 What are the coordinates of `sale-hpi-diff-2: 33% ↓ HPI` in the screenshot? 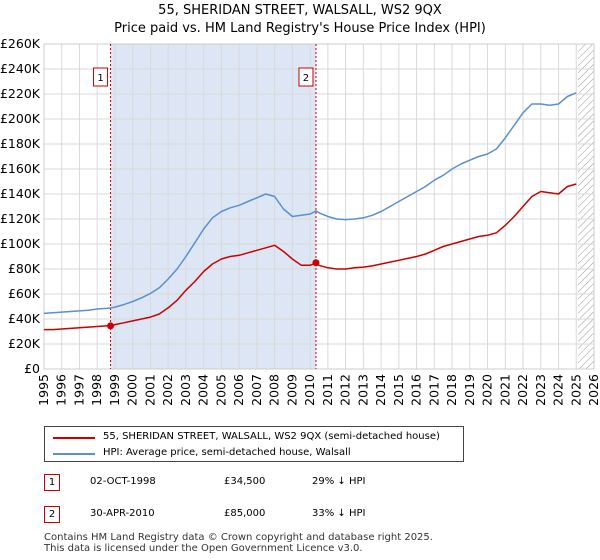 It's located at (339, 513).